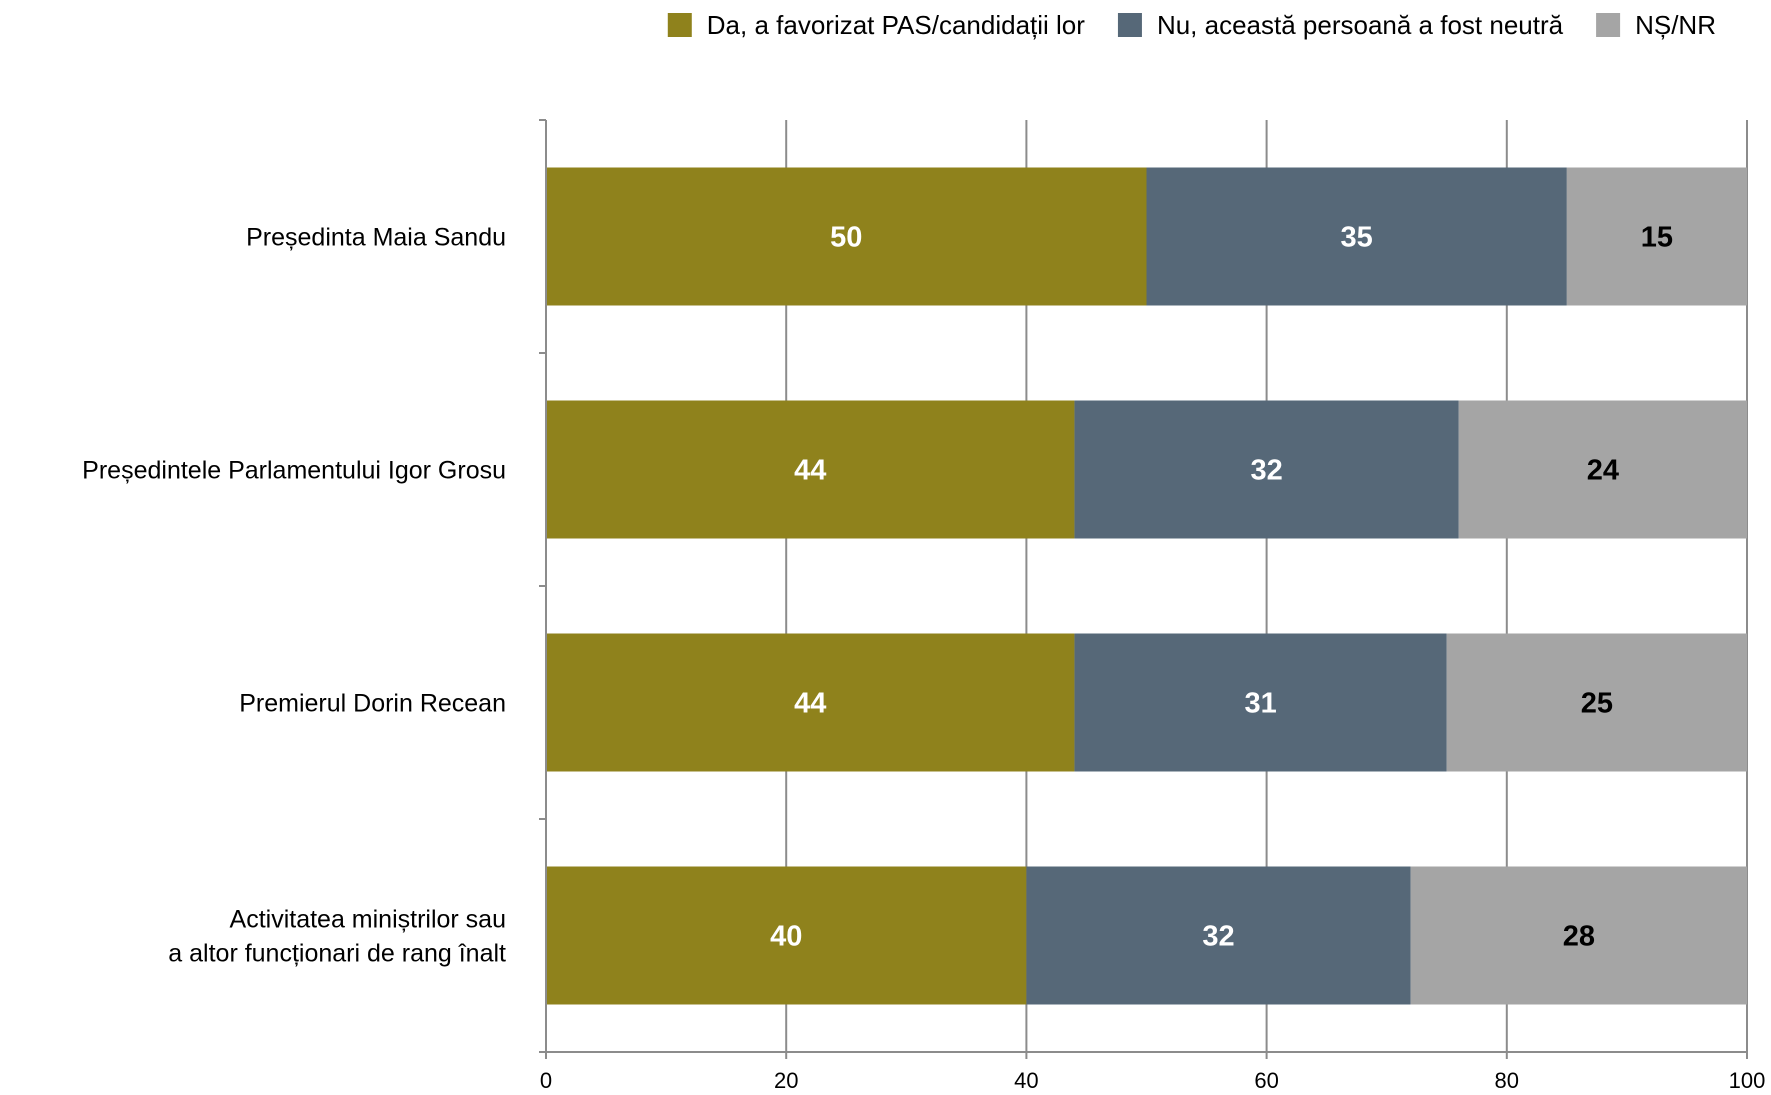 The width and height of the screenshot is (1771, 1095). Describe the element at coordinates (1675, 25) in the screenshot. I see `legend-label: NȘ/NR` at that location.